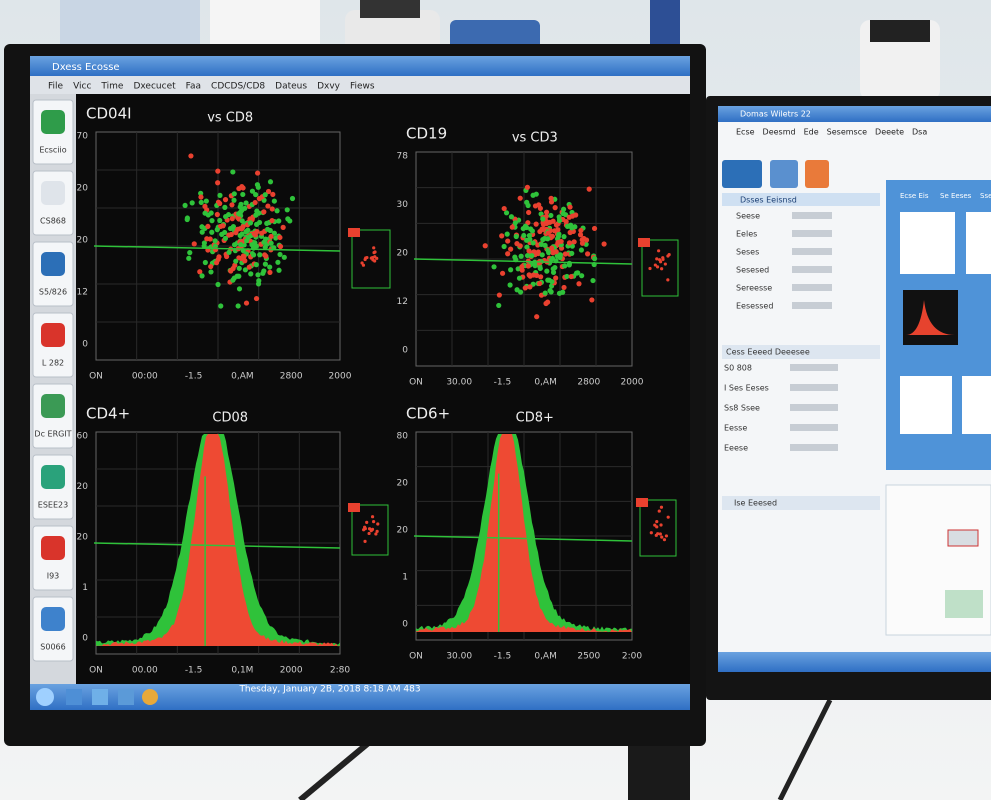  Describe the element at coordinates (329, 87) in the screenshot. I see `menu-item: Dxvy` at that location.